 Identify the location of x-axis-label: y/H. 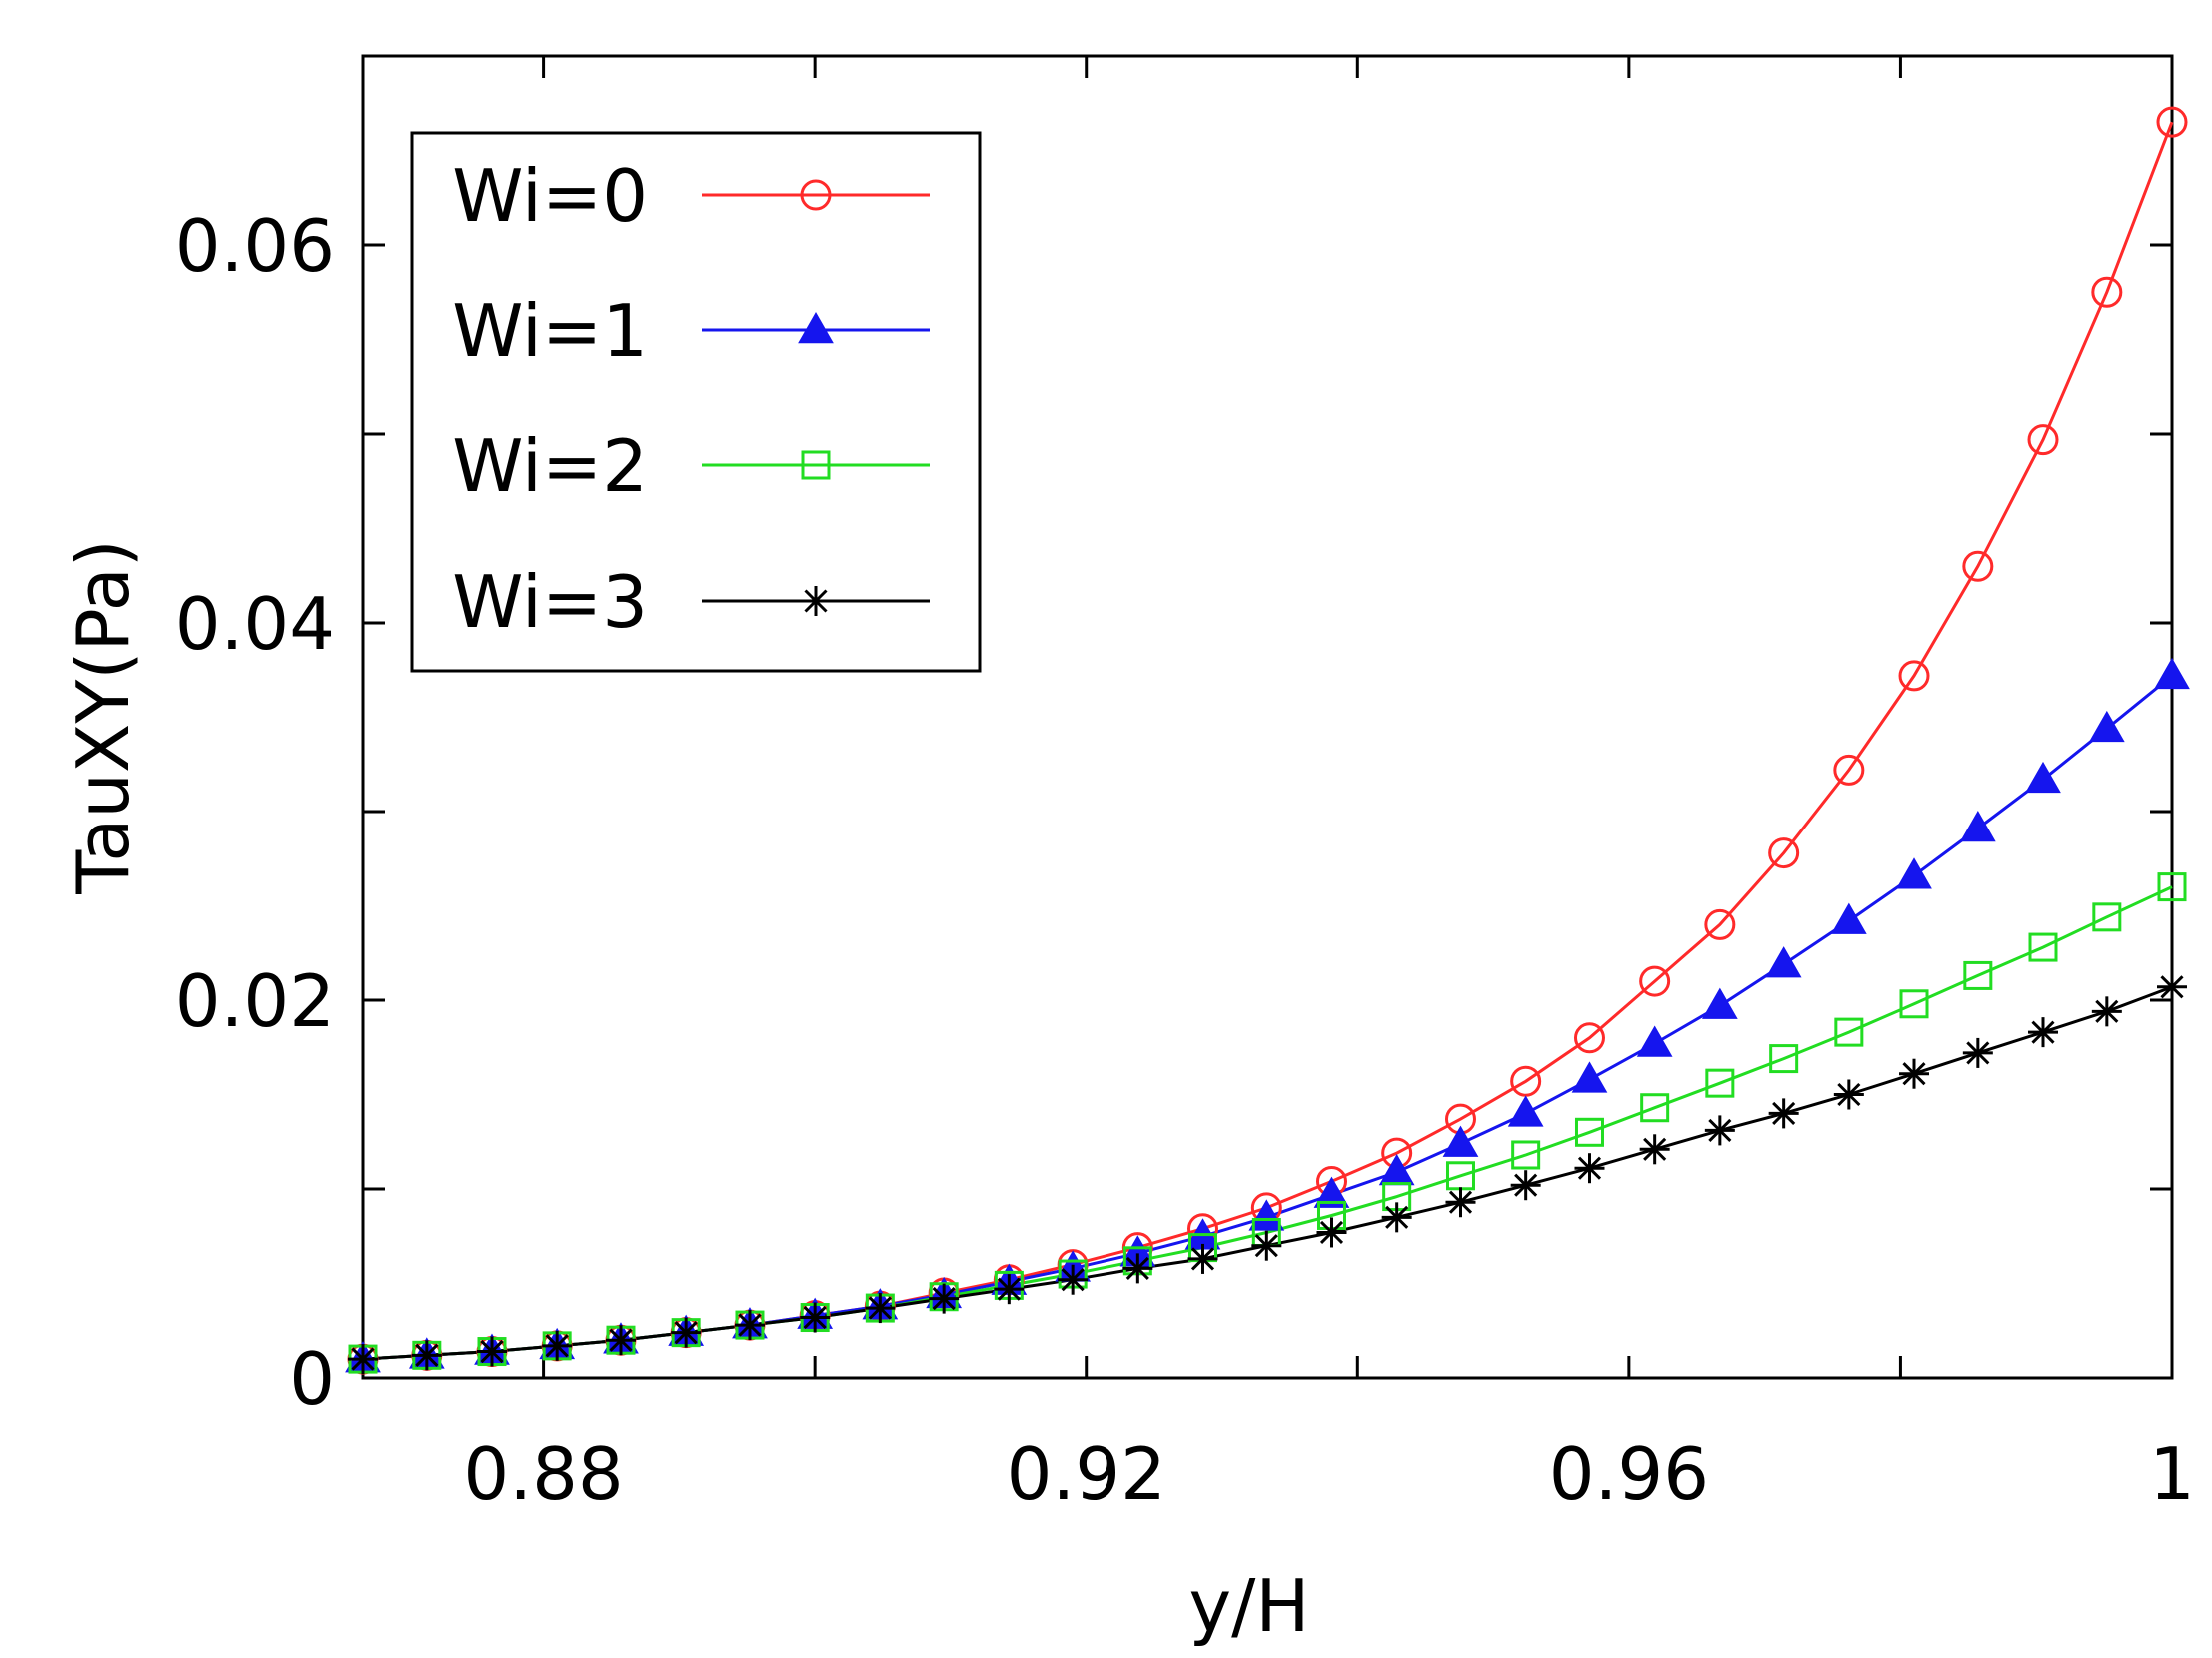
(1248, 1606).